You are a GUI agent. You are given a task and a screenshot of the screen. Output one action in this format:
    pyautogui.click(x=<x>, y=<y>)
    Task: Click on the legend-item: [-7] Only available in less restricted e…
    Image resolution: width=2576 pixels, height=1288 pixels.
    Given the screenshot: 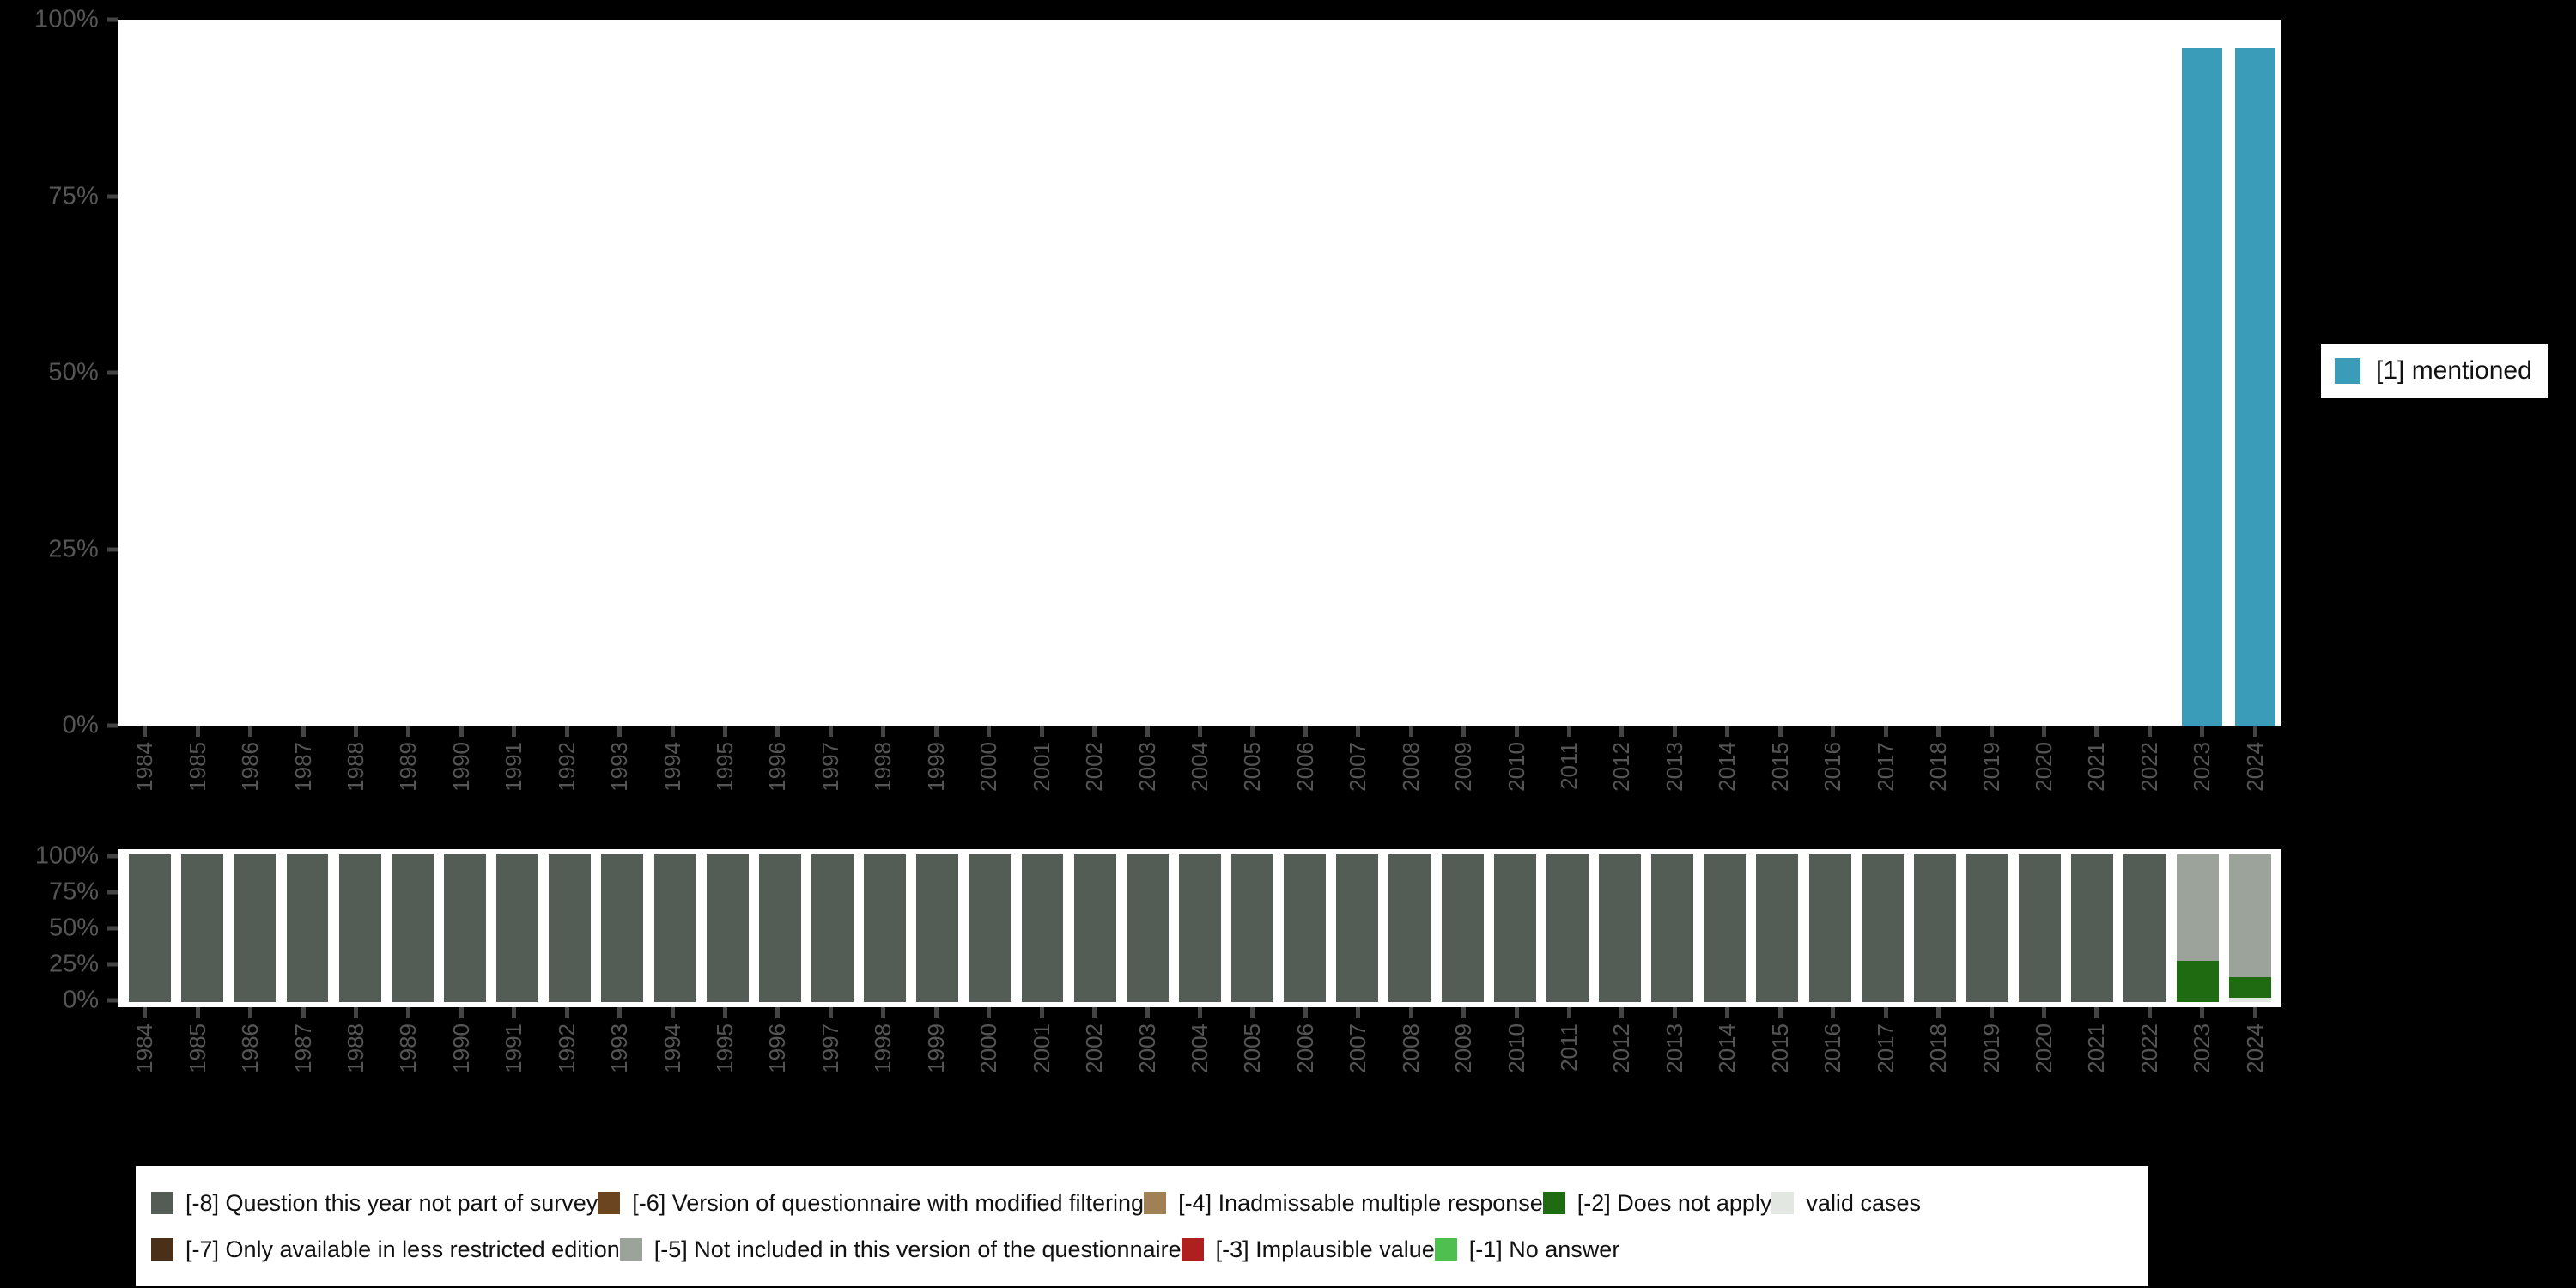 What is the action you would take?
    pyautogui.click(x=386, y=1250)
    